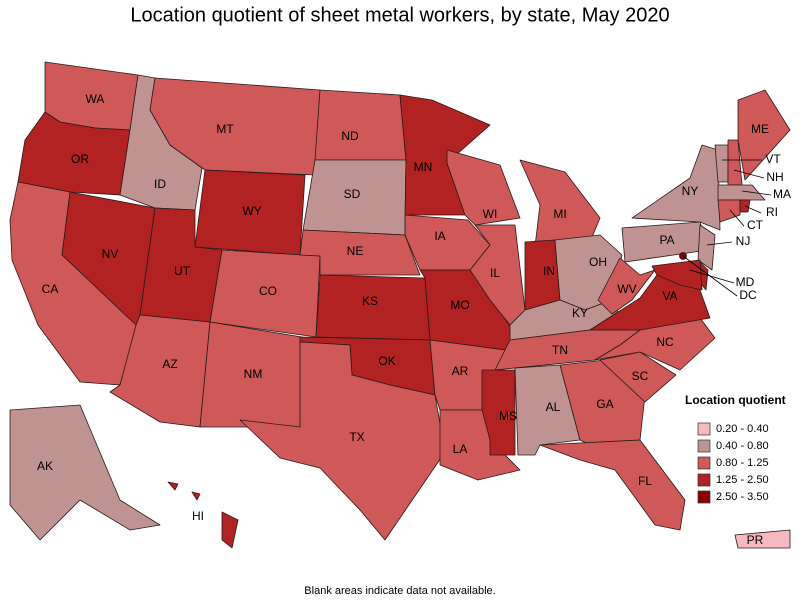 This screenshot has height=600, width=800. Describe the element at coordinates (774, 177) in the screenshot. I see `state-label: NH` at that location.